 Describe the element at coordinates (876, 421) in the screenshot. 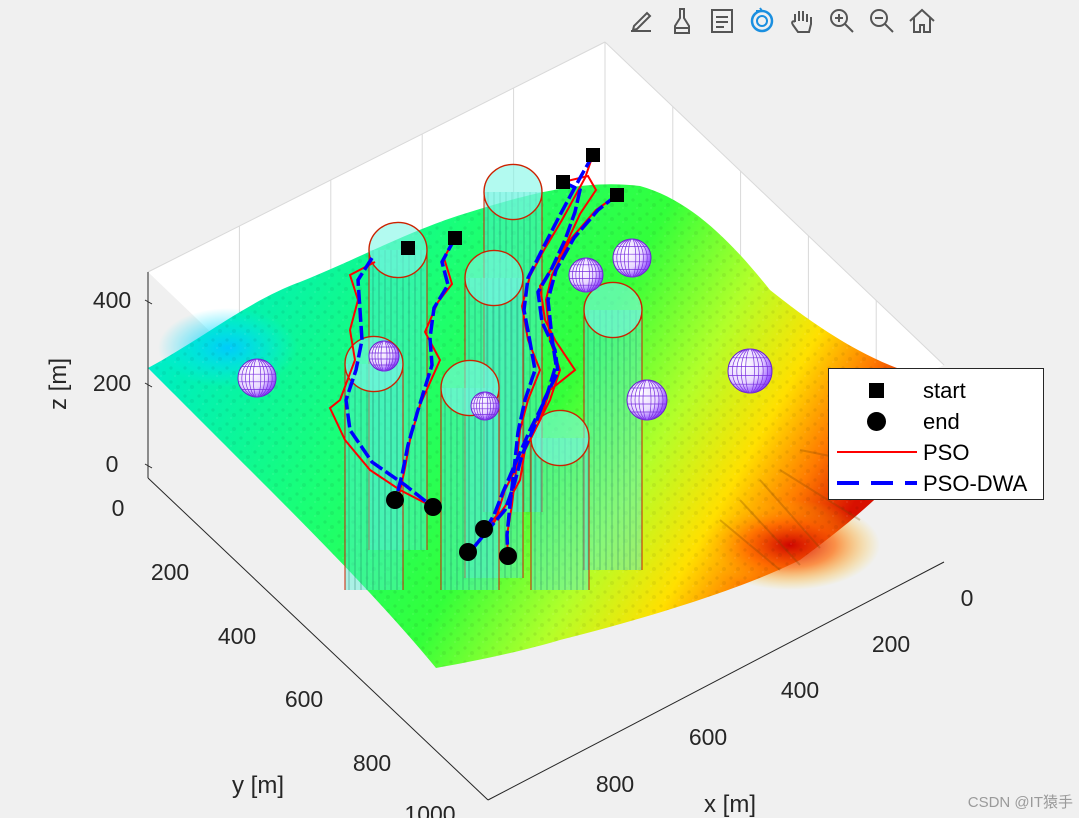

I see `circle-marker-icon` at that location.